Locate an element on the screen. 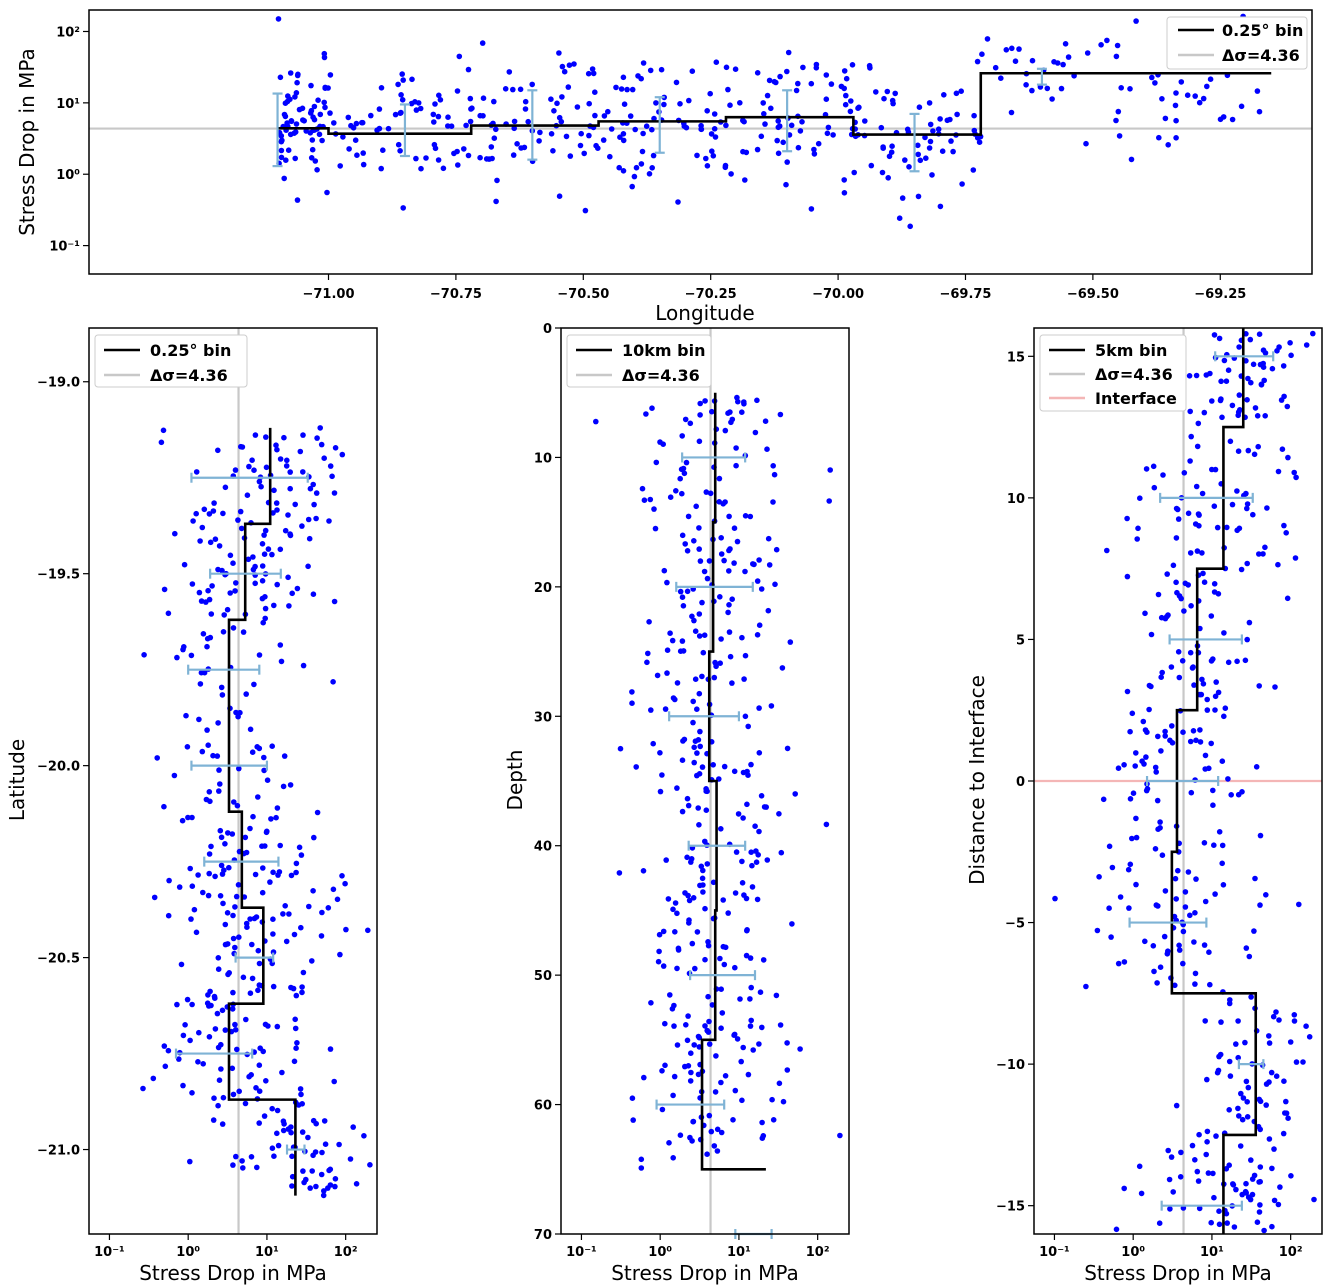  bin-median-step-line is located at coordinates (262, 811).